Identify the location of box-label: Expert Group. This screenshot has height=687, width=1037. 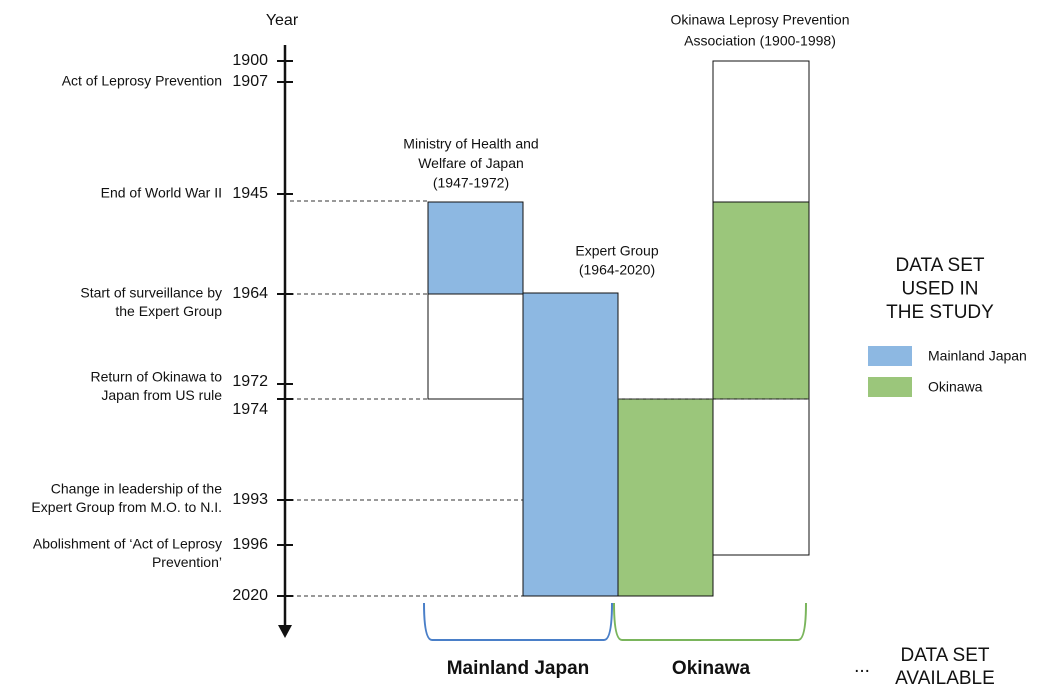
(616, 251).